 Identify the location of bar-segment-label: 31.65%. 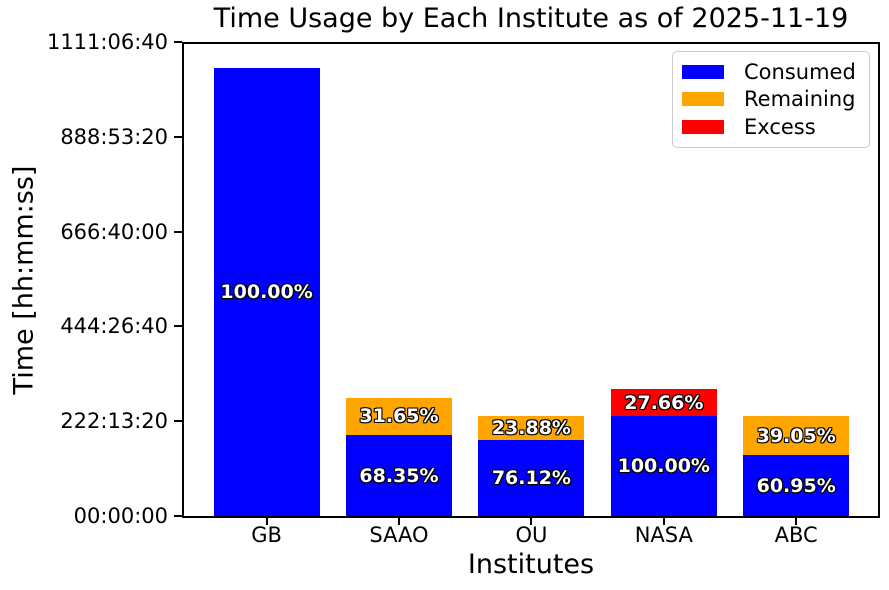
(399, 416).